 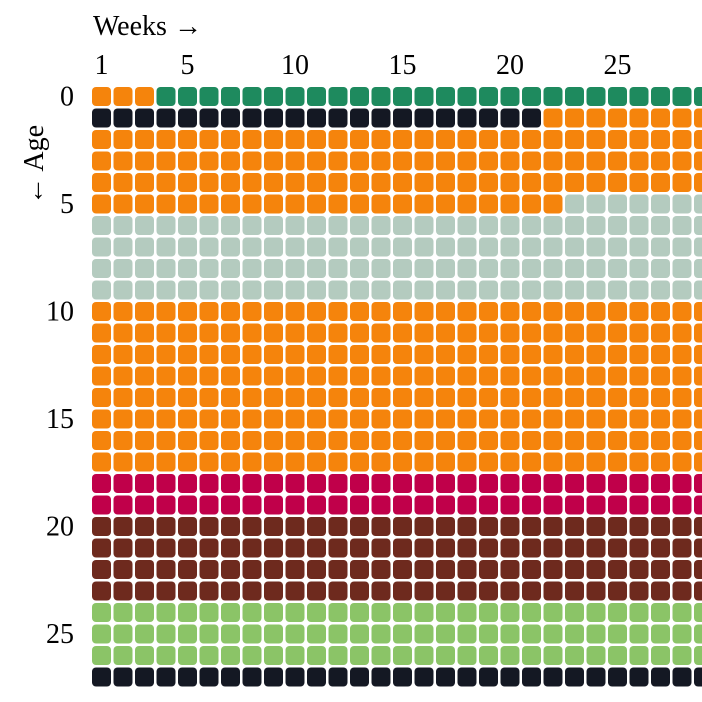 I want to click on y-tick-label: 15, so click(x=60, y=419).